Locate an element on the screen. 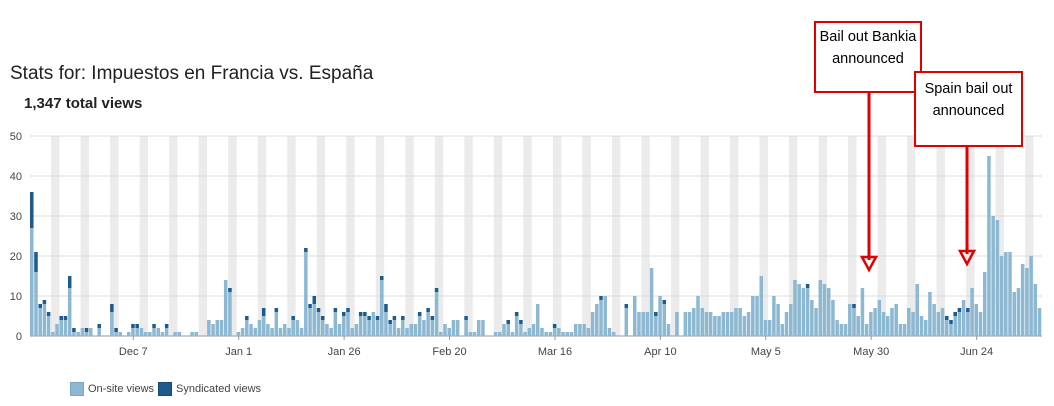  y-tick-label: 40 is located at coordinates (16, 177).